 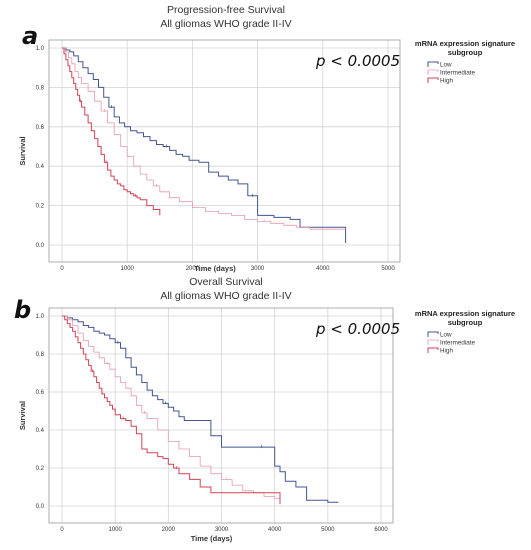 I want to click on chart-title: Progression-free Survival, so click(x=226, y=10).